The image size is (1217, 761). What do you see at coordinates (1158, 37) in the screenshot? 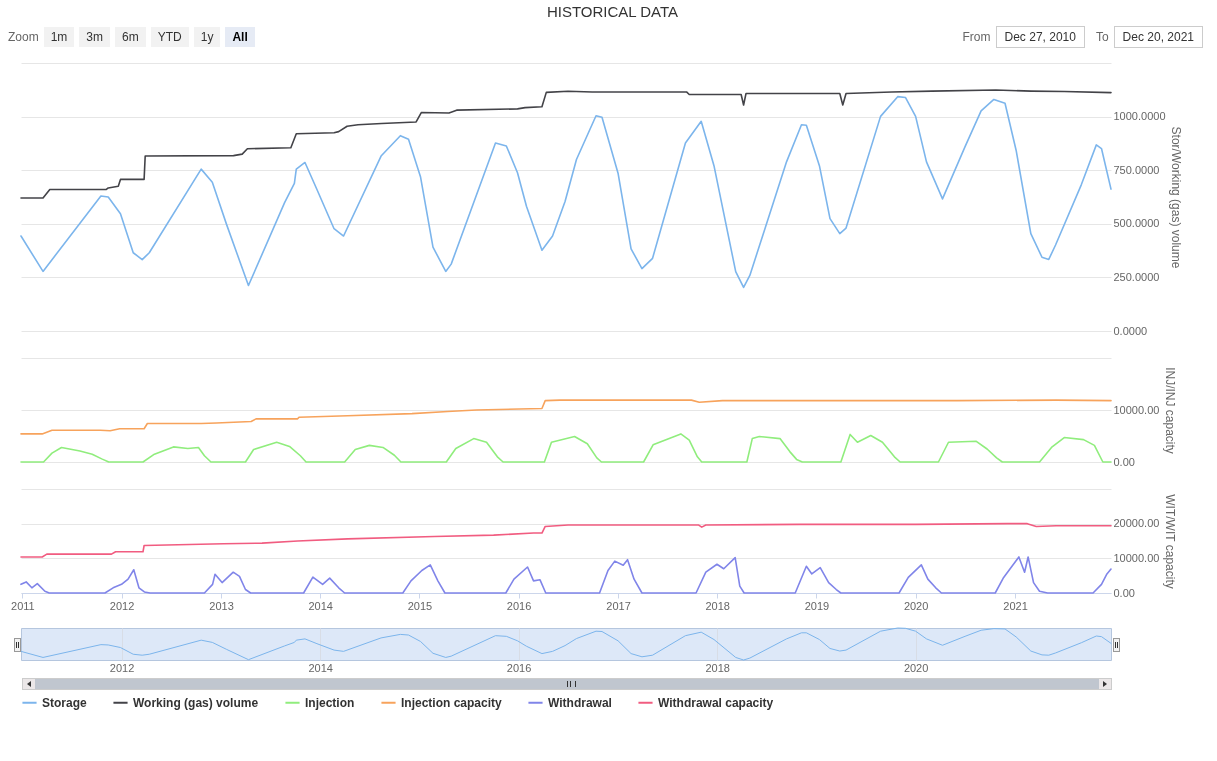
I see `text: Dec 20, 2021` at bounding box center [1158, 37].